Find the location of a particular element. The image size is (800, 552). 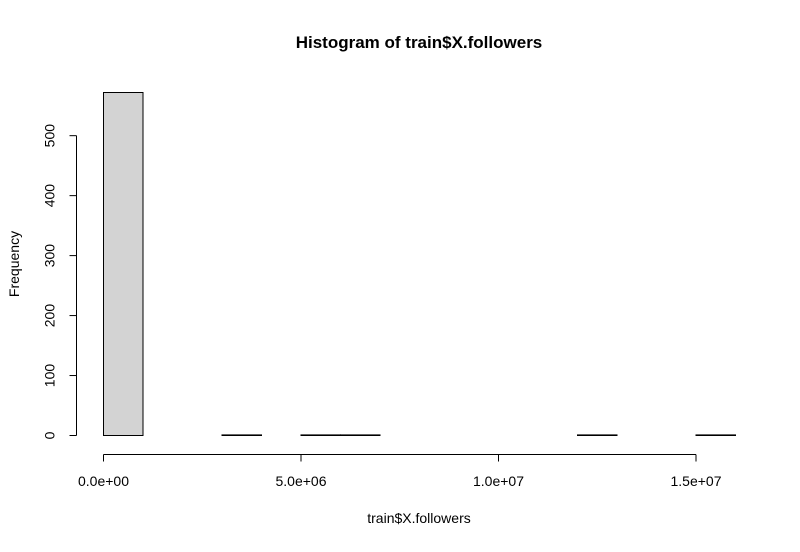

y-tick-label-3: 300 is located at coordinates (50, 256).